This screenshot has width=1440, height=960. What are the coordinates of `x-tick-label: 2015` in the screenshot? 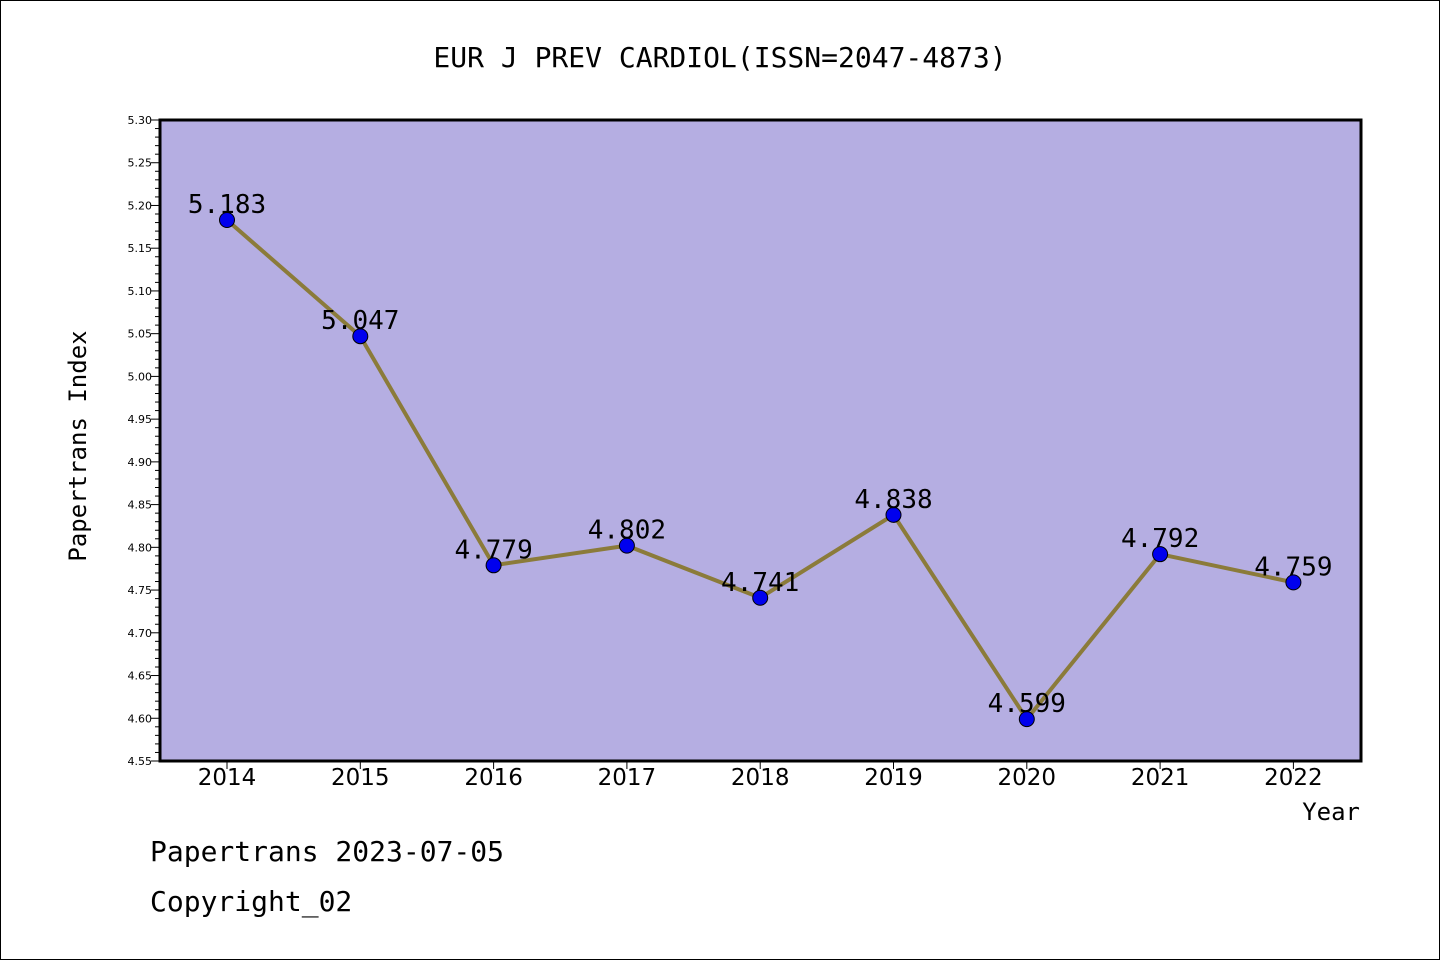 It's located at (360, 778).